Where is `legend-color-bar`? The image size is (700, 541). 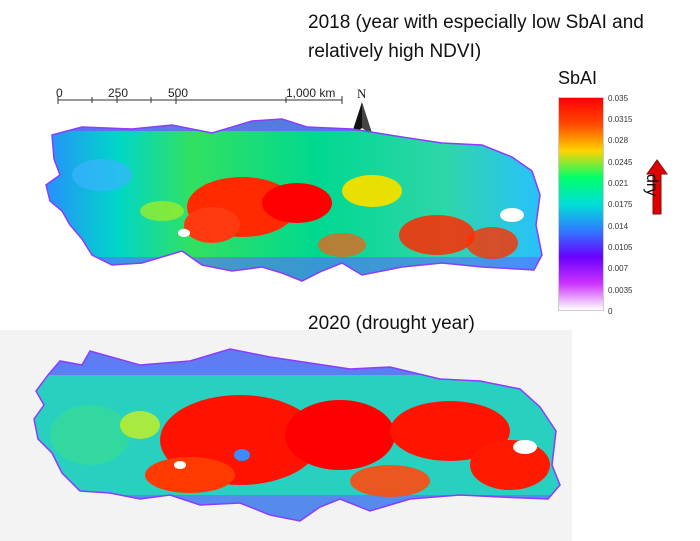
legend-color-bar is located at coordinates (581, 204).